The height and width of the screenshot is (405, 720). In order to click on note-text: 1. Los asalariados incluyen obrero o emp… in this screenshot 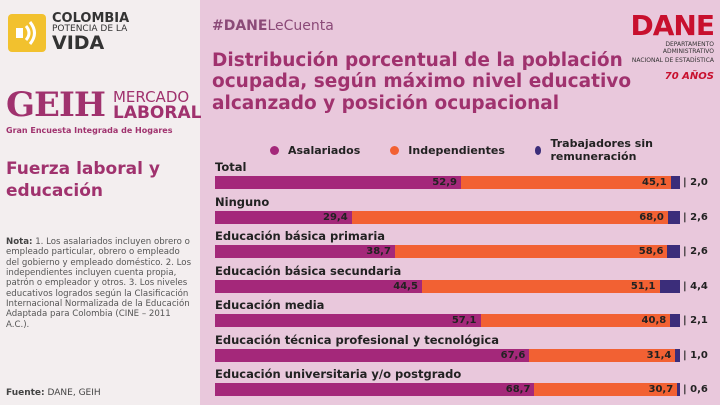, I will do `click(99, 283)`.